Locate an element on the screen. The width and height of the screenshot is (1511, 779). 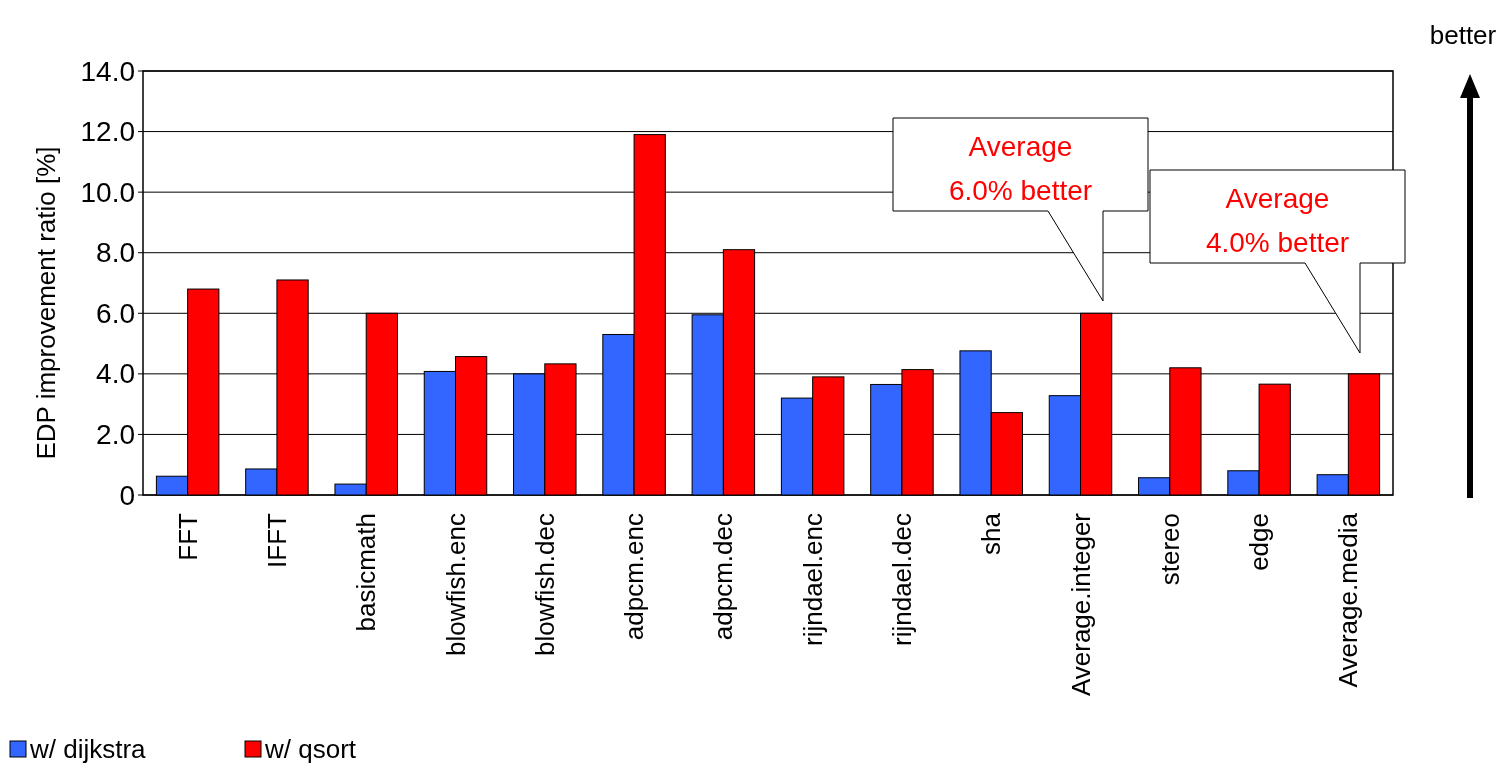
y-tick-label: 12.0 is located at coordinates (107, 132).